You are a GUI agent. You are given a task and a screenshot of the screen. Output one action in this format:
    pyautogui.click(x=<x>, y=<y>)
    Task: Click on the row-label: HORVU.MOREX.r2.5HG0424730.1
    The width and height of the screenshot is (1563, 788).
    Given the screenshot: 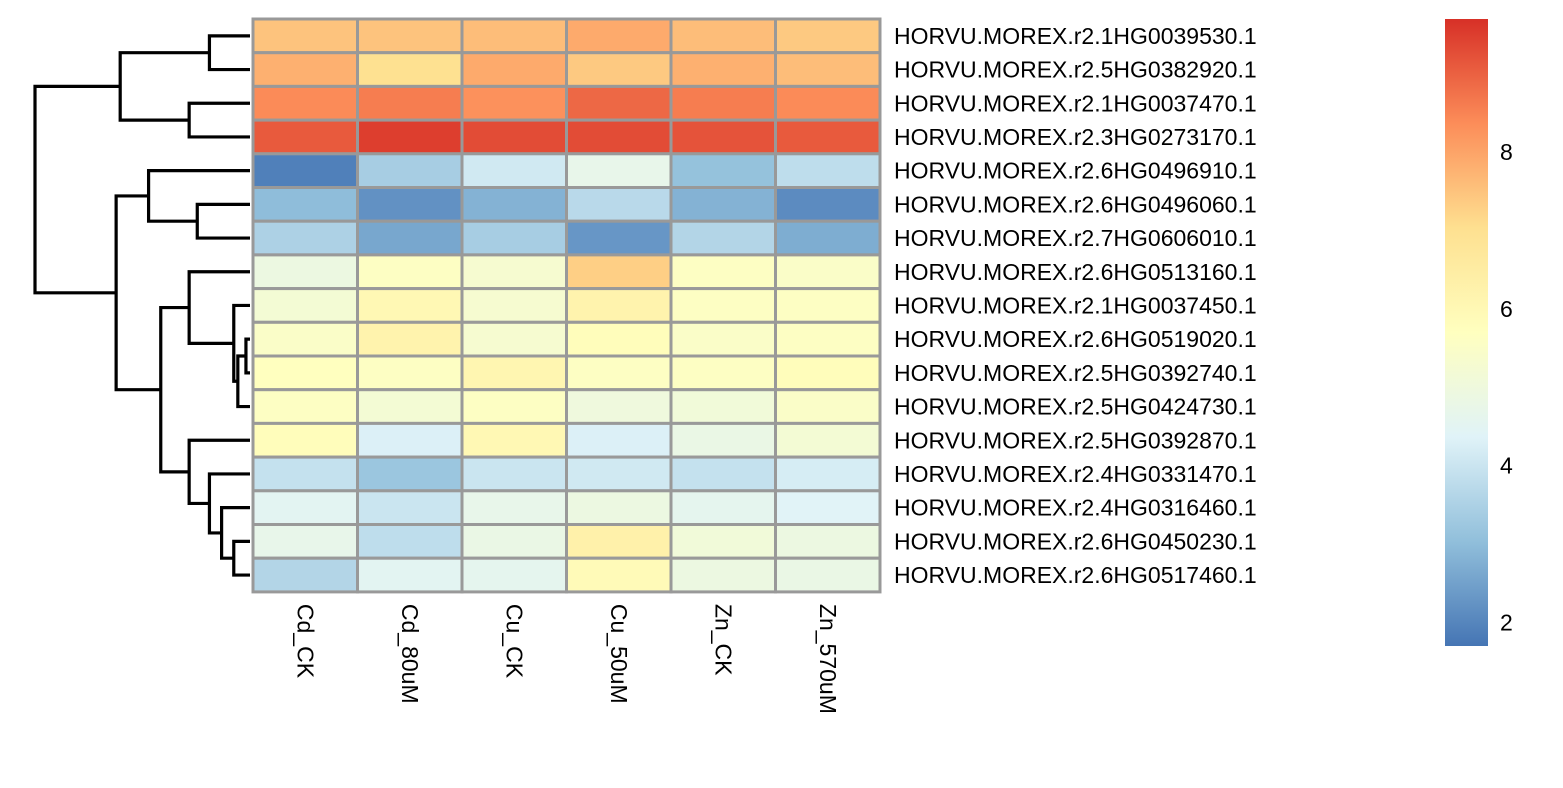 What is the action you would take?
    pyautogui.click(x=1075, y=407)
    